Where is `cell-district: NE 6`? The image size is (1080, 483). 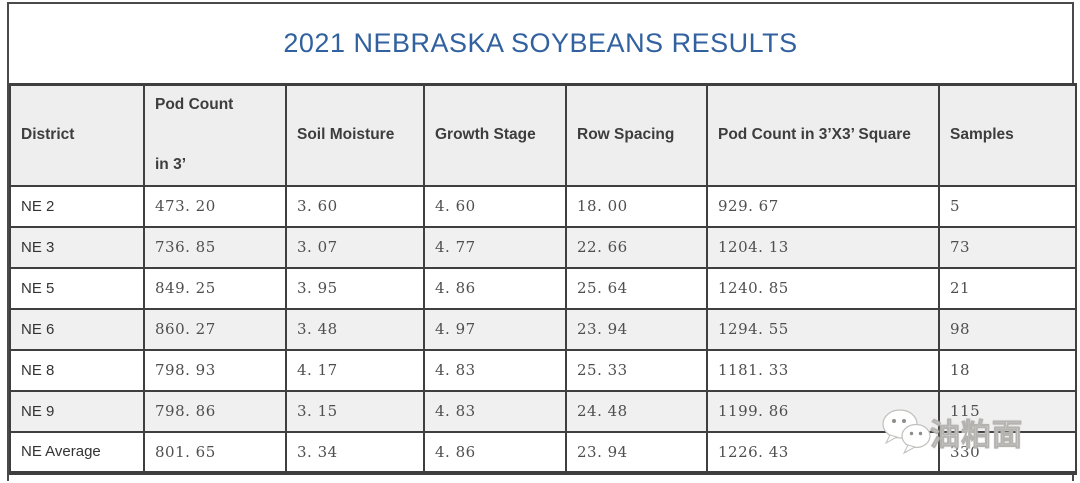 cell-district: NE 6 is located at coordinates (77, 329).